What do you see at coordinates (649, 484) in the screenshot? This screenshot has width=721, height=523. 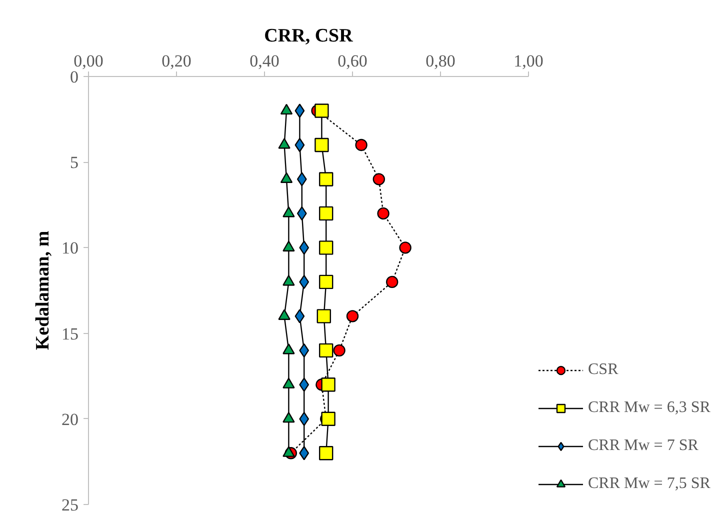 I see `legend-label: CRR Mw = 7,5 SR` at bounding box center [649, 484].